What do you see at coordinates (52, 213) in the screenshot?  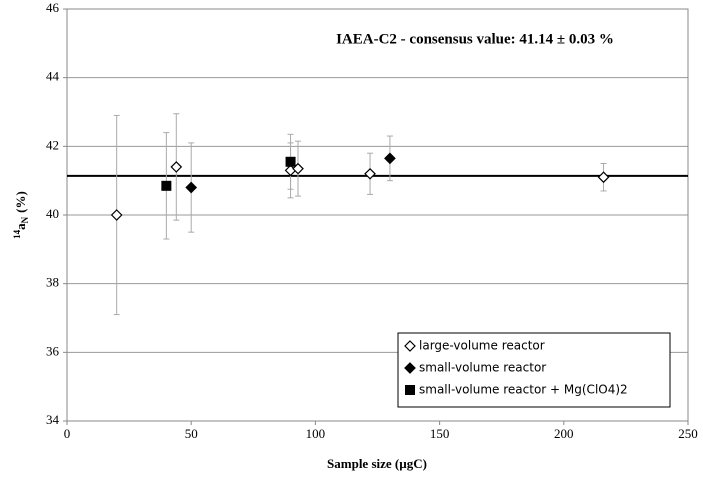 I see `y-tick-label: 40` at bounding box center [52, 213].